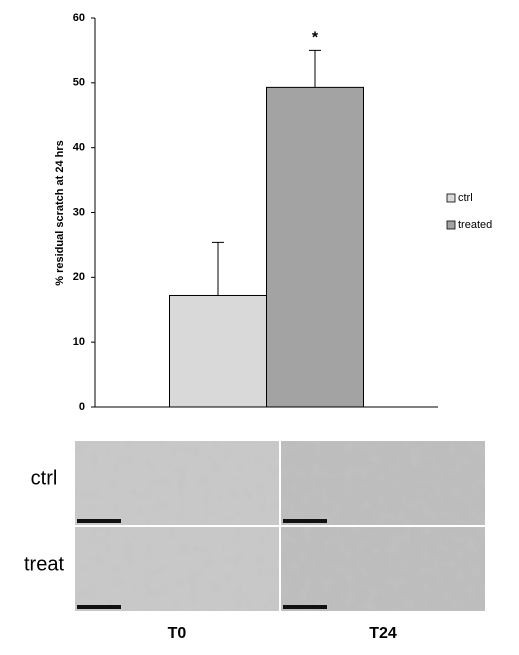  Describe the element at coordinates (82, 407) in the screenshot. I see `y-tick-label: 0` at that location.